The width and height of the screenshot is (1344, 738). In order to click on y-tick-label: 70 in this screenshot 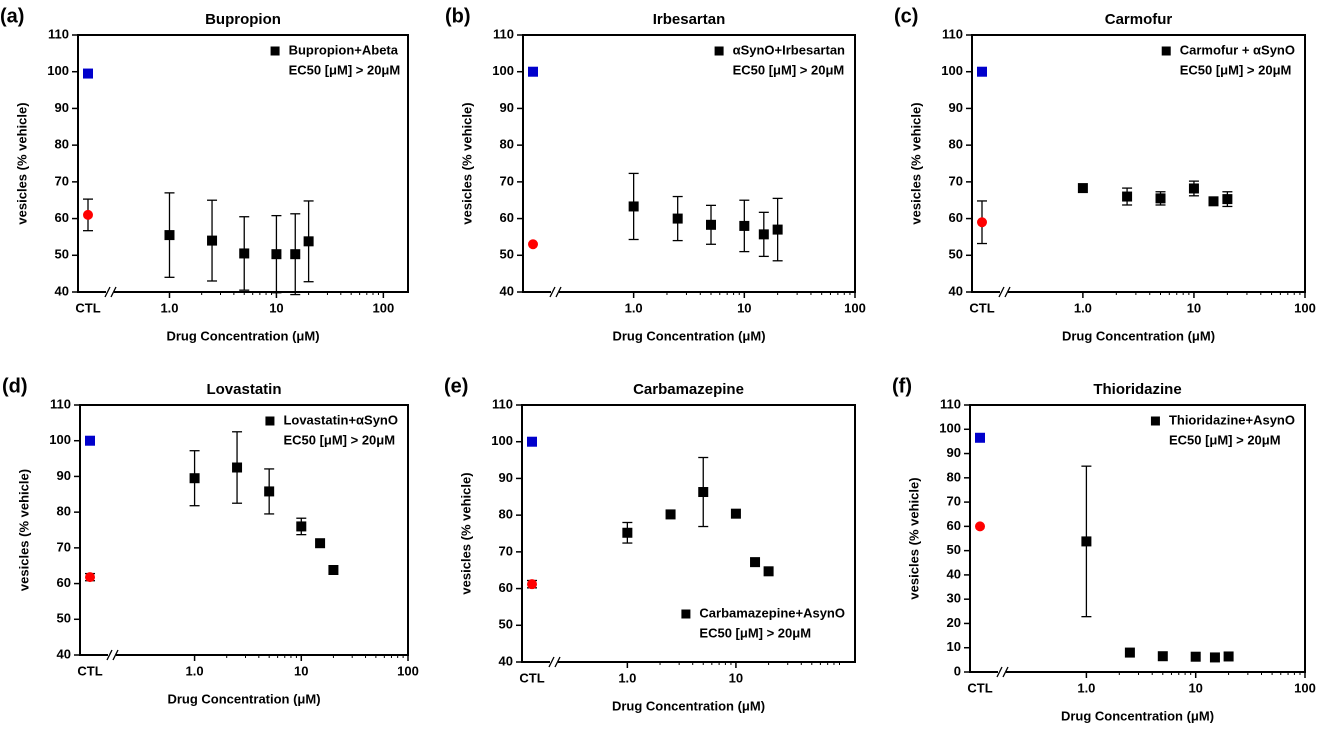, I will do `click(956, 180)`.